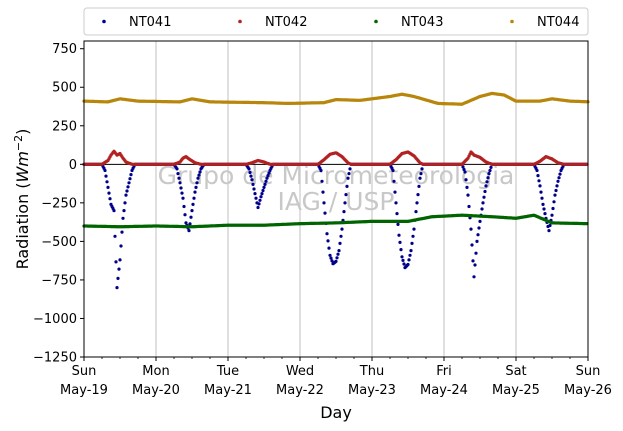 This screenshot has height=431, width=623. I want to click on legend: NT041 NT042 NT043 NT044, so click(336, 21).